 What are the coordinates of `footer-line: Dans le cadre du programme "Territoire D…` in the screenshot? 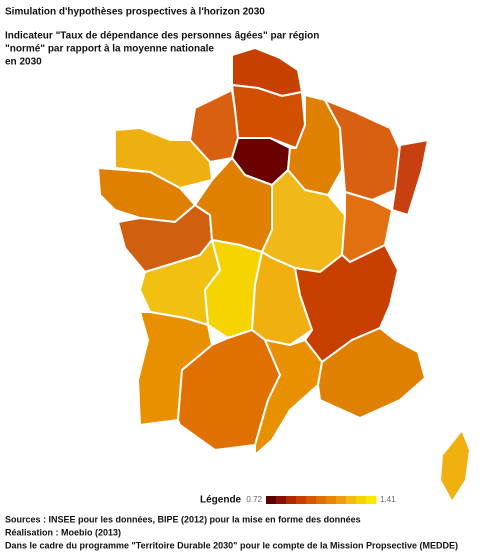 It's located at (231, 545).